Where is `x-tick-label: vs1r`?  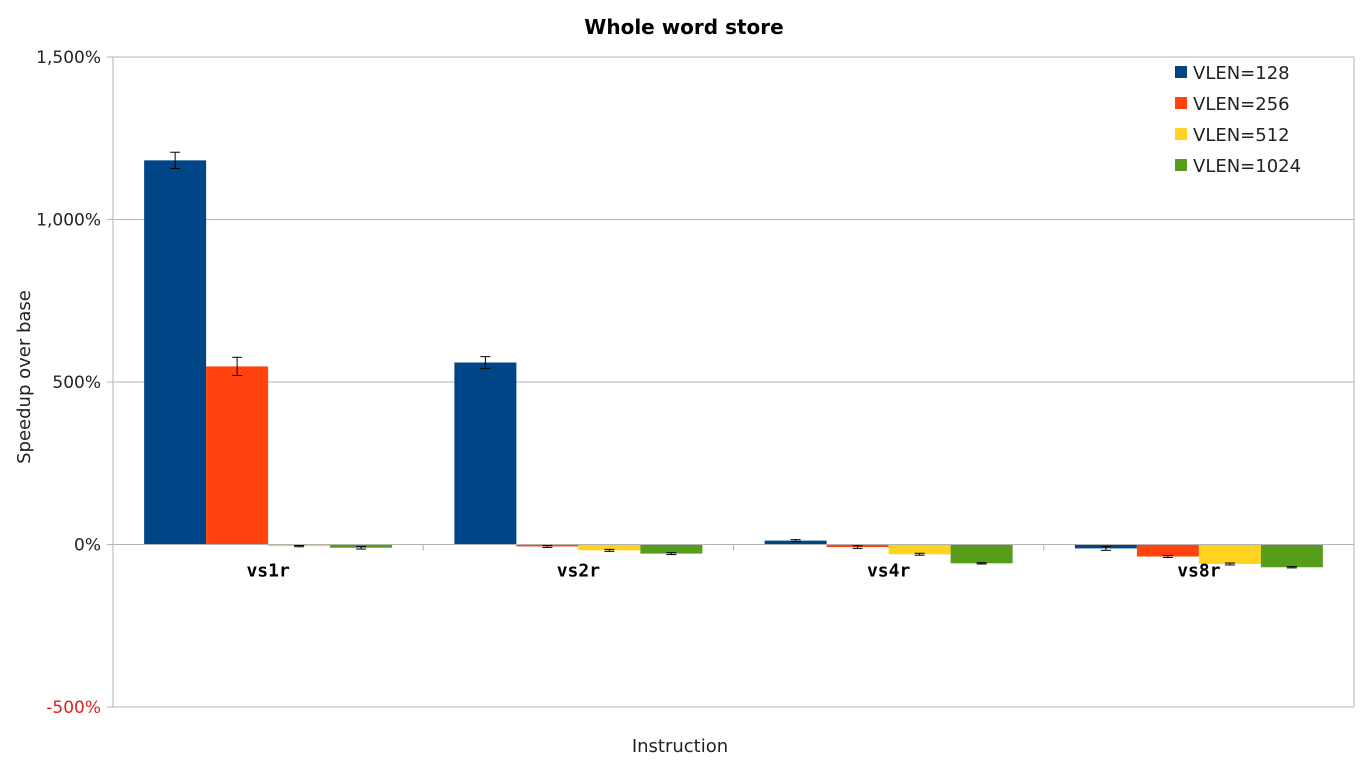 x-tick-label: vs1r is located at coordinates (268, 571).